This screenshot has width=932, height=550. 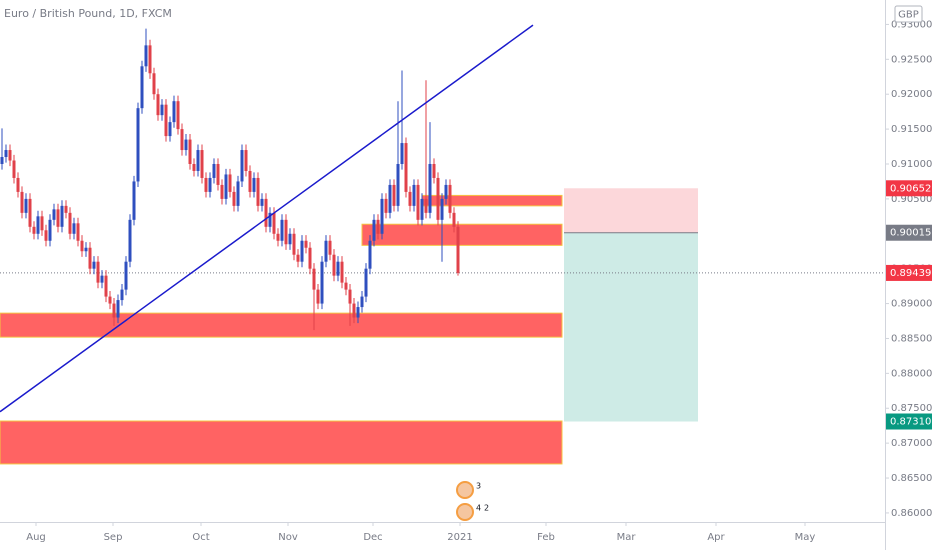 I want to click on x-tick-label: Aug, so click(x=36, y=537).